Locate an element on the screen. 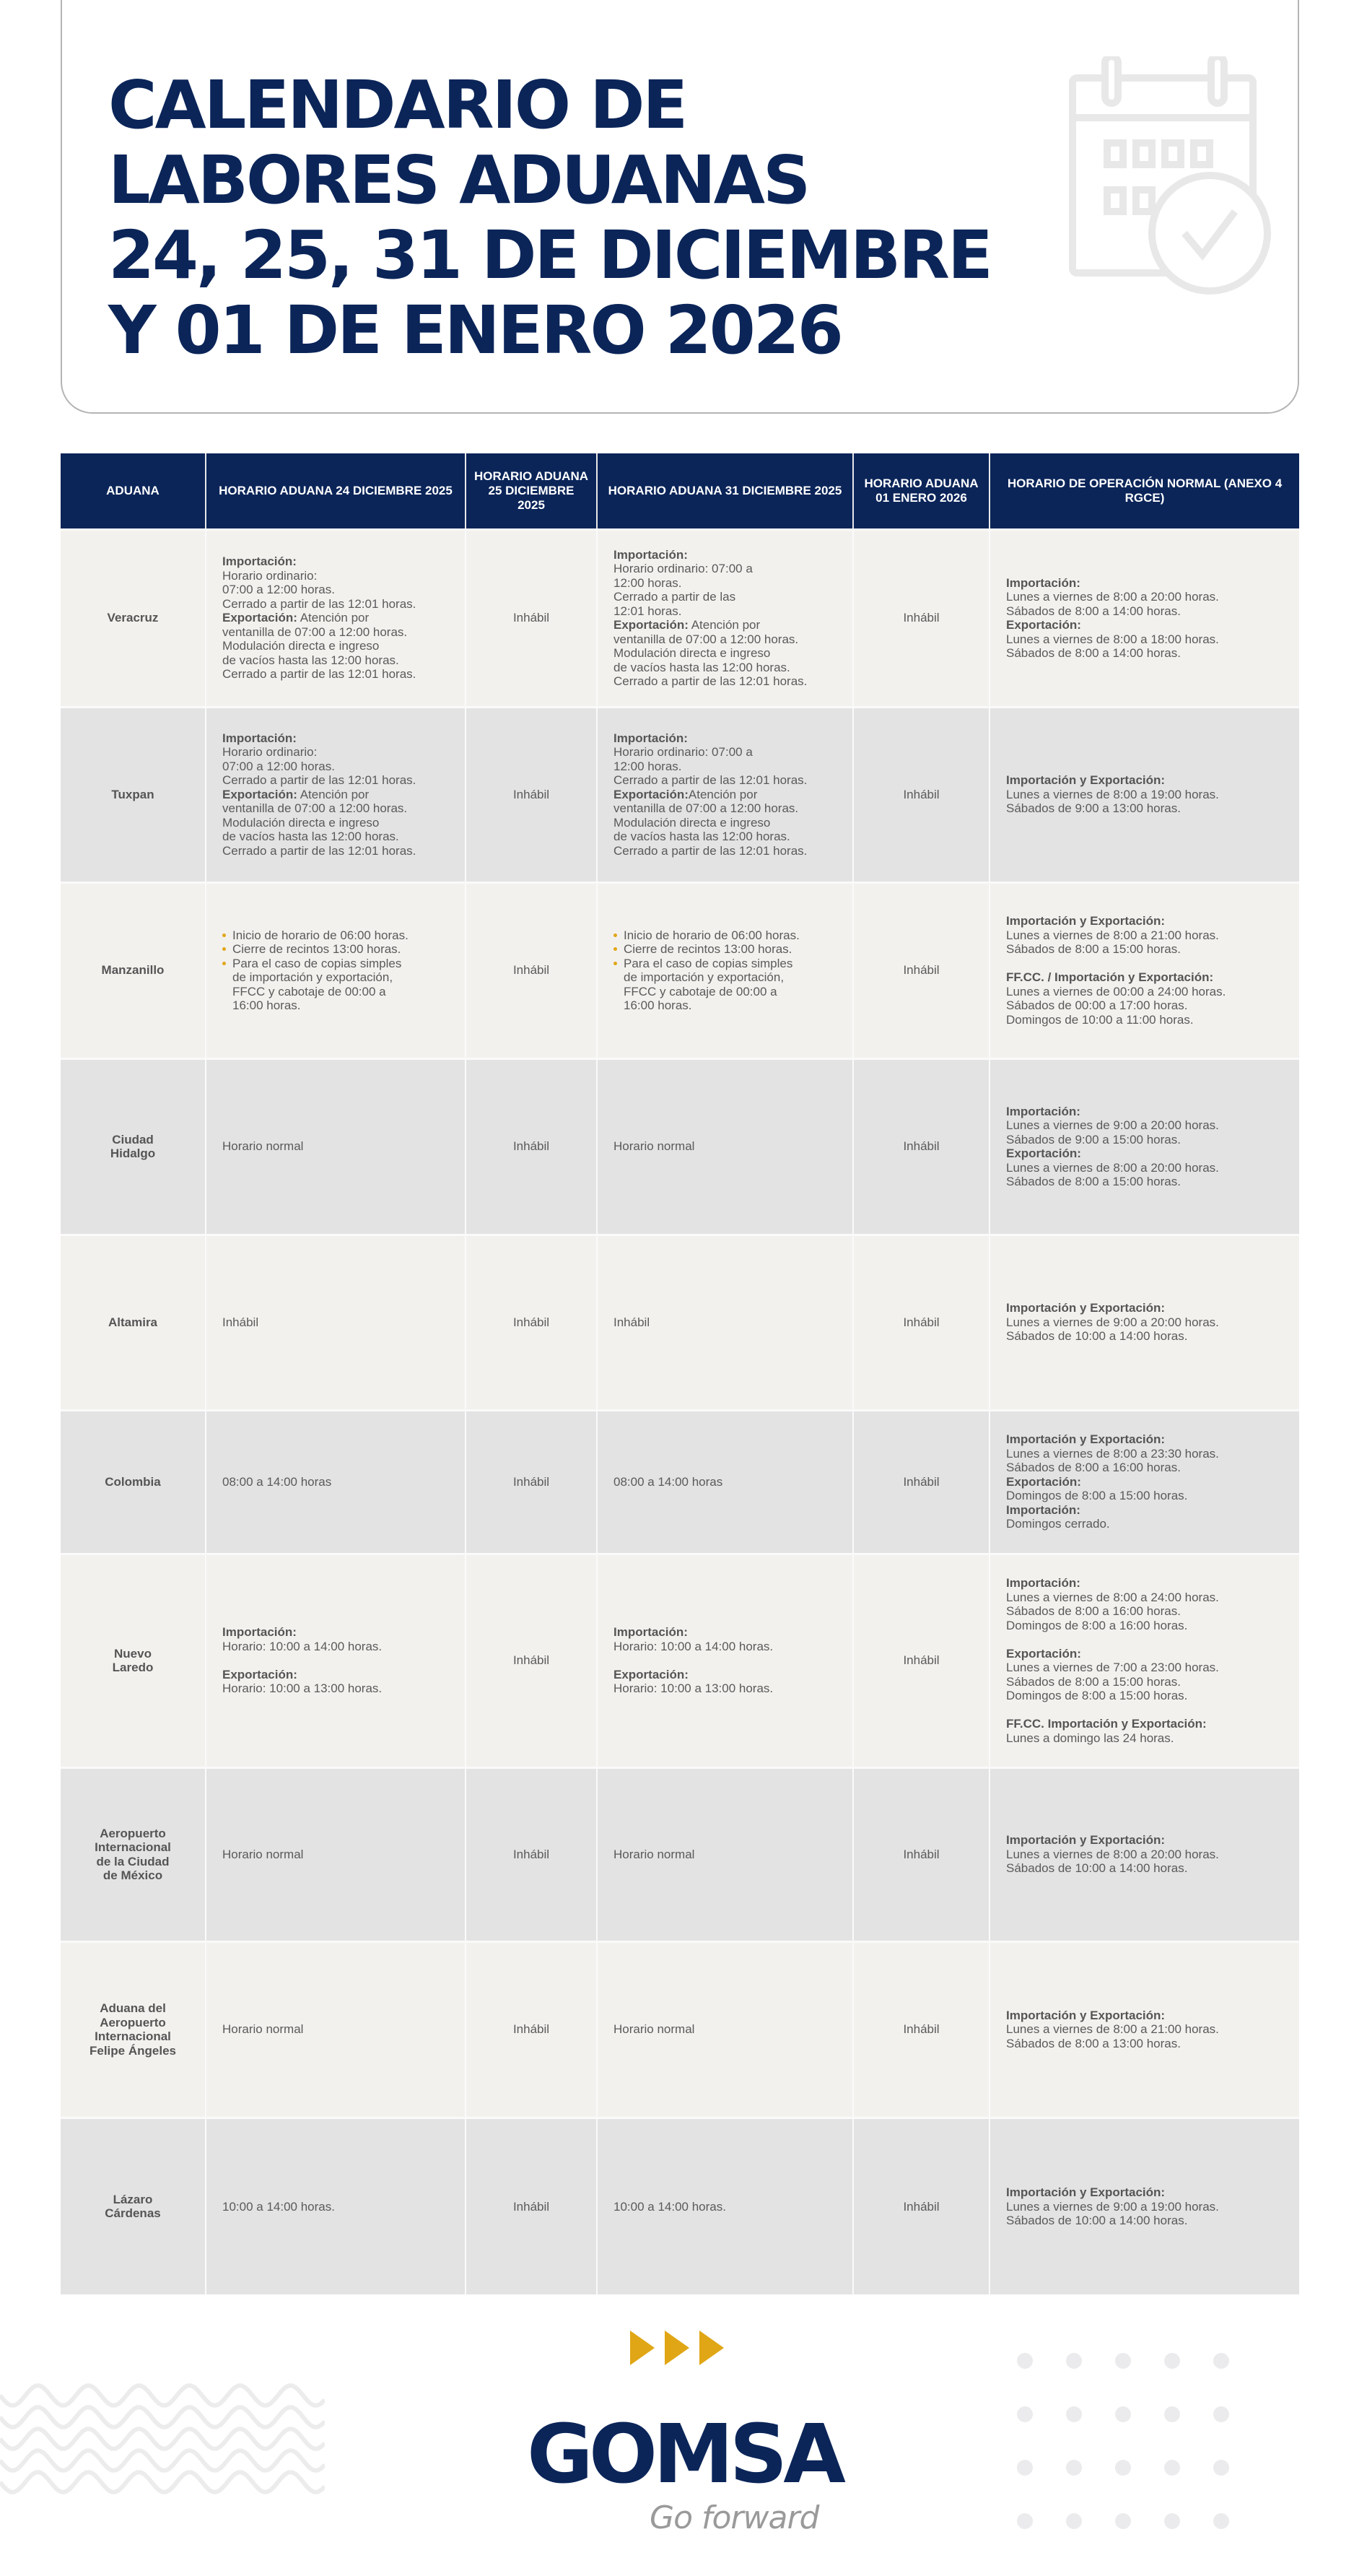  cell-text: de importación y exportación, is located at coordinates (313, 977).